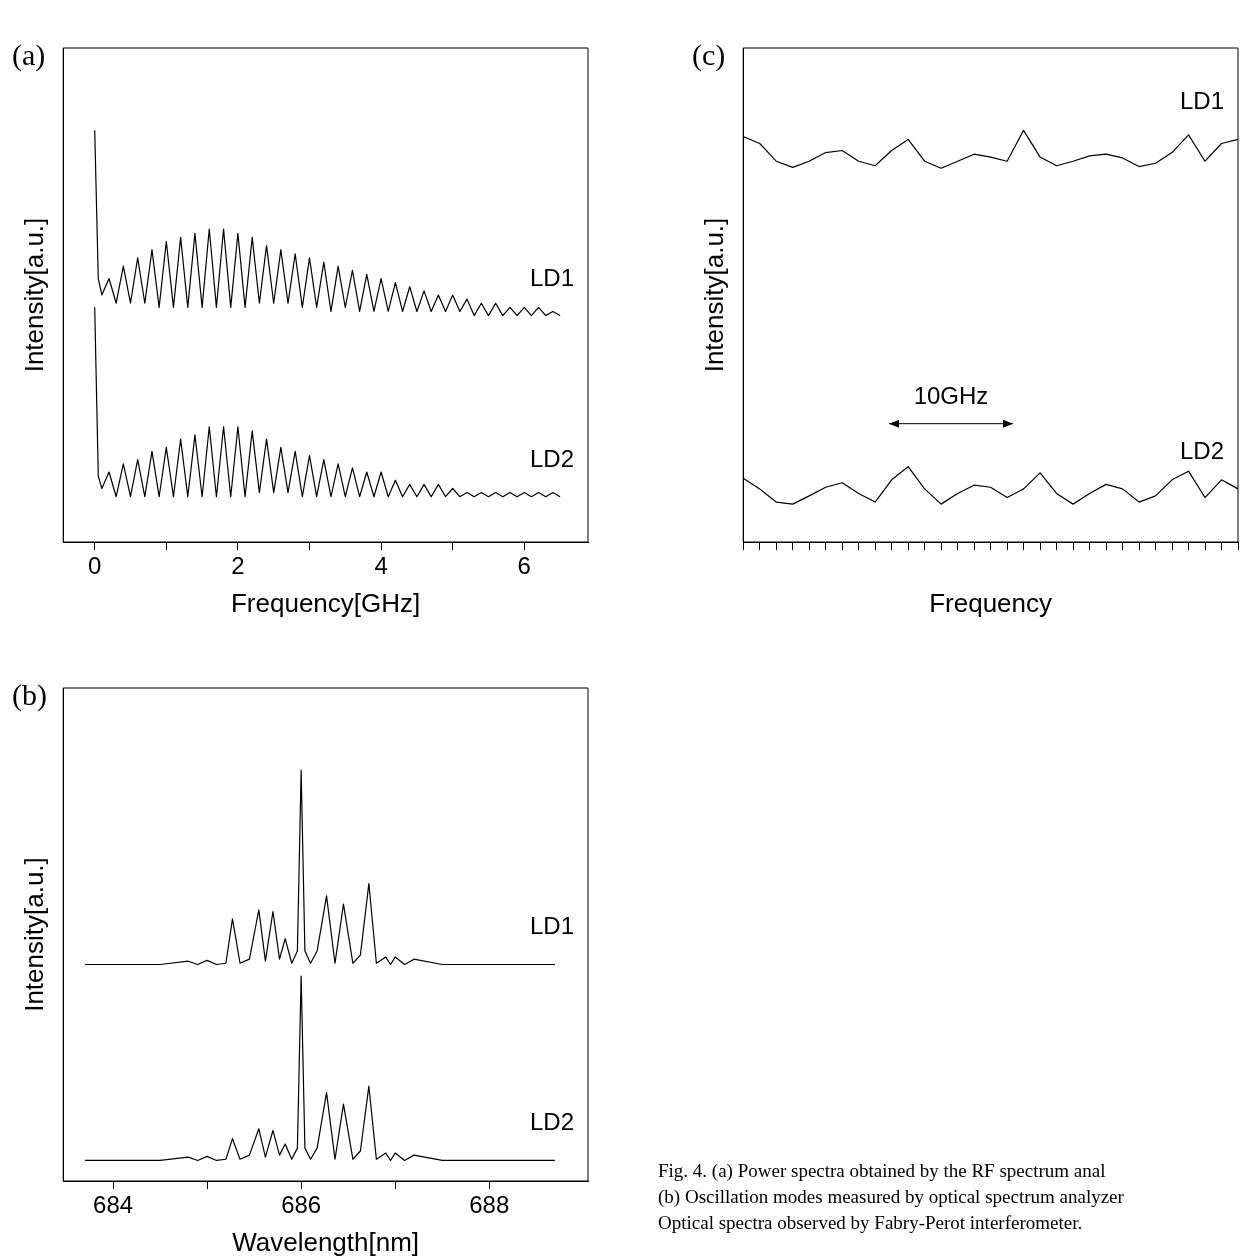 The image size is (1258, 1259). Describe the element at coordinates (113, 1205) in the screenshot. I see `x-tick-label: 684` at that location.